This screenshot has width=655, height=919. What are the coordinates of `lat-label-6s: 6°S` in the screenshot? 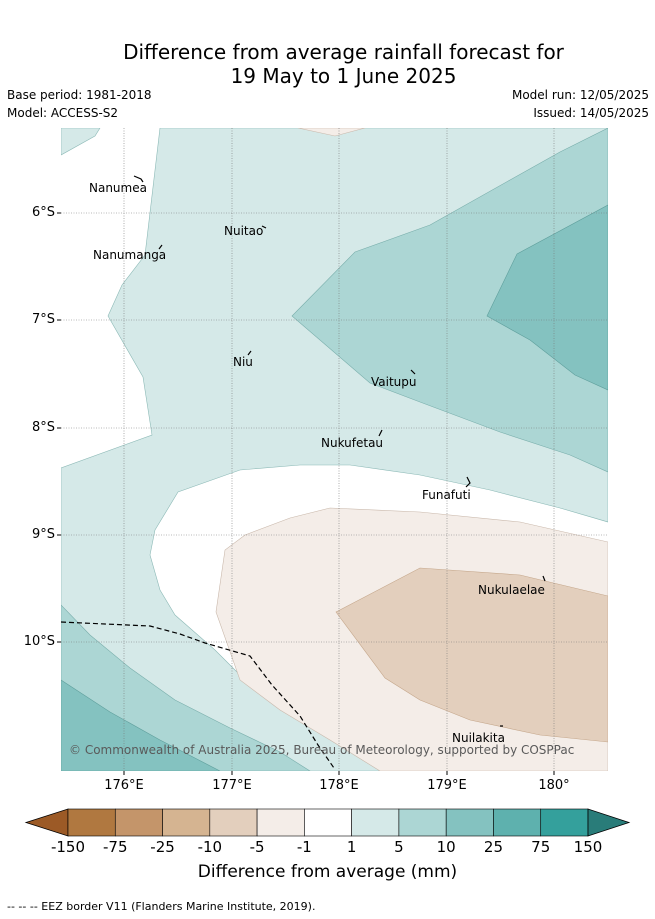 It's located at (43, 212).